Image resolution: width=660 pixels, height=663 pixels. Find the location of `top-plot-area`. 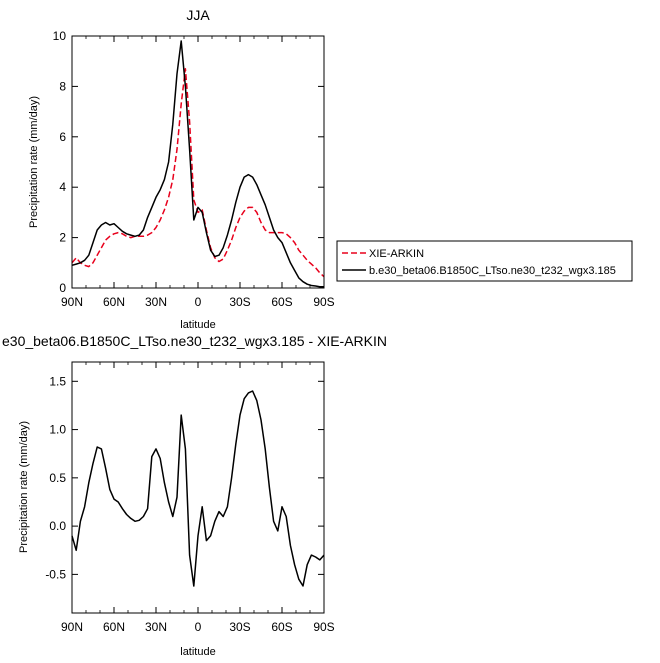

top-plot-area is located at coordinates (198, 164).